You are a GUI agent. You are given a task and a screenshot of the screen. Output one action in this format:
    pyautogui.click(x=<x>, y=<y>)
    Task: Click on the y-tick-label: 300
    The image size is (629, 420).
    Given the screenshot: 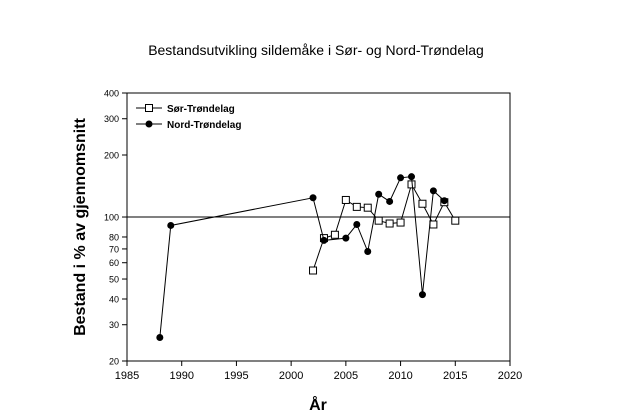 What is the action you would take?
    pyautogui.click(x=111, y=119)
    